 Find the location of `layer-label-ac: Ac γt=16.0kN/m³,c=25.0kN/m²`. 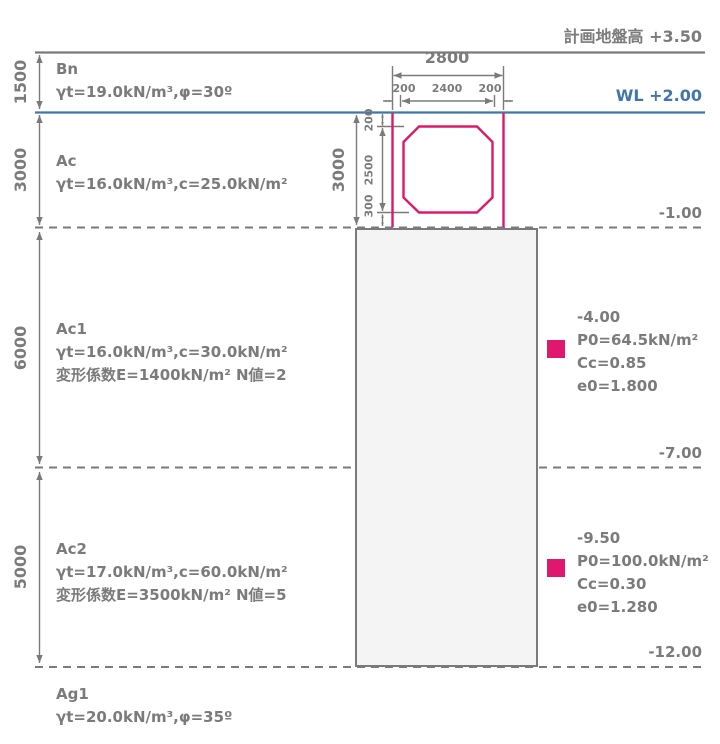

layer-label-ac: Ac γt=16.0kN/m³,c=25.0kN/m² is located at coordinates (172, 173).